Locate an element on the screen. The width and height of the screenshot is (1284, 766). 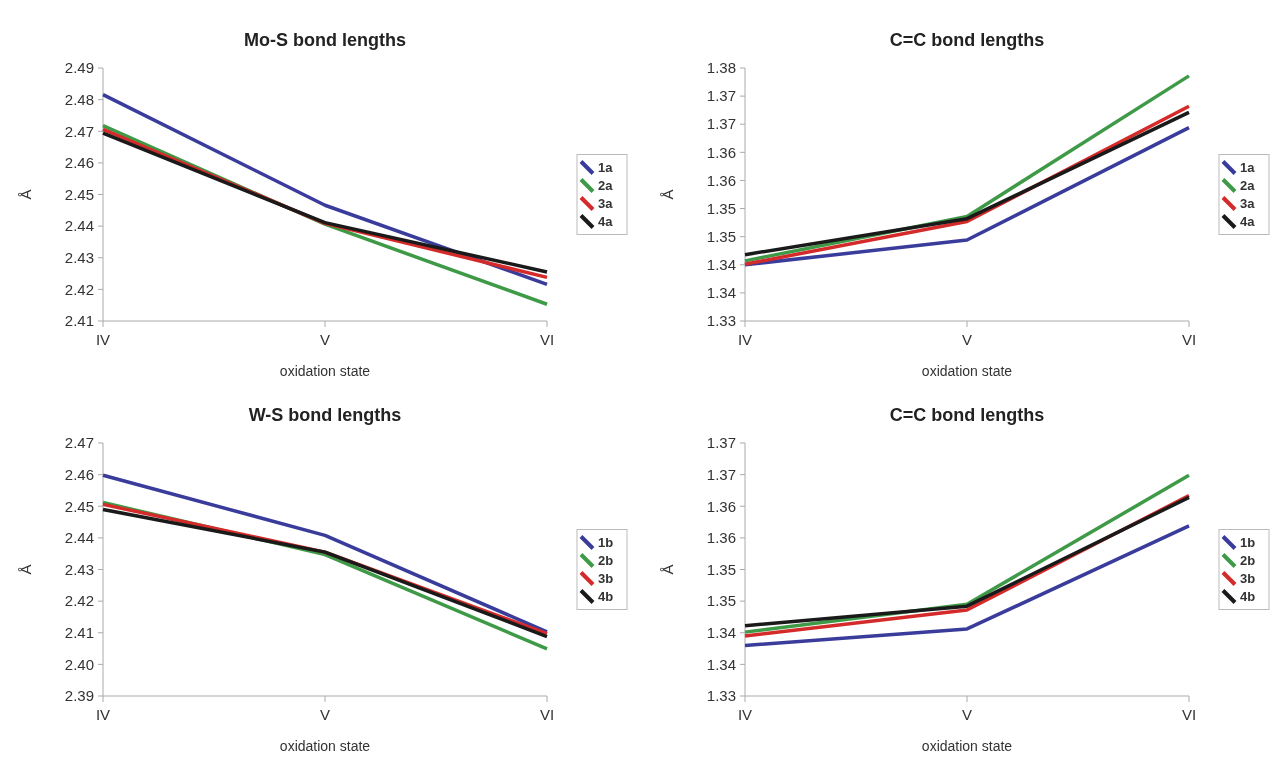
y-tick-label: 2.40 is located at coordinates (79, 664).